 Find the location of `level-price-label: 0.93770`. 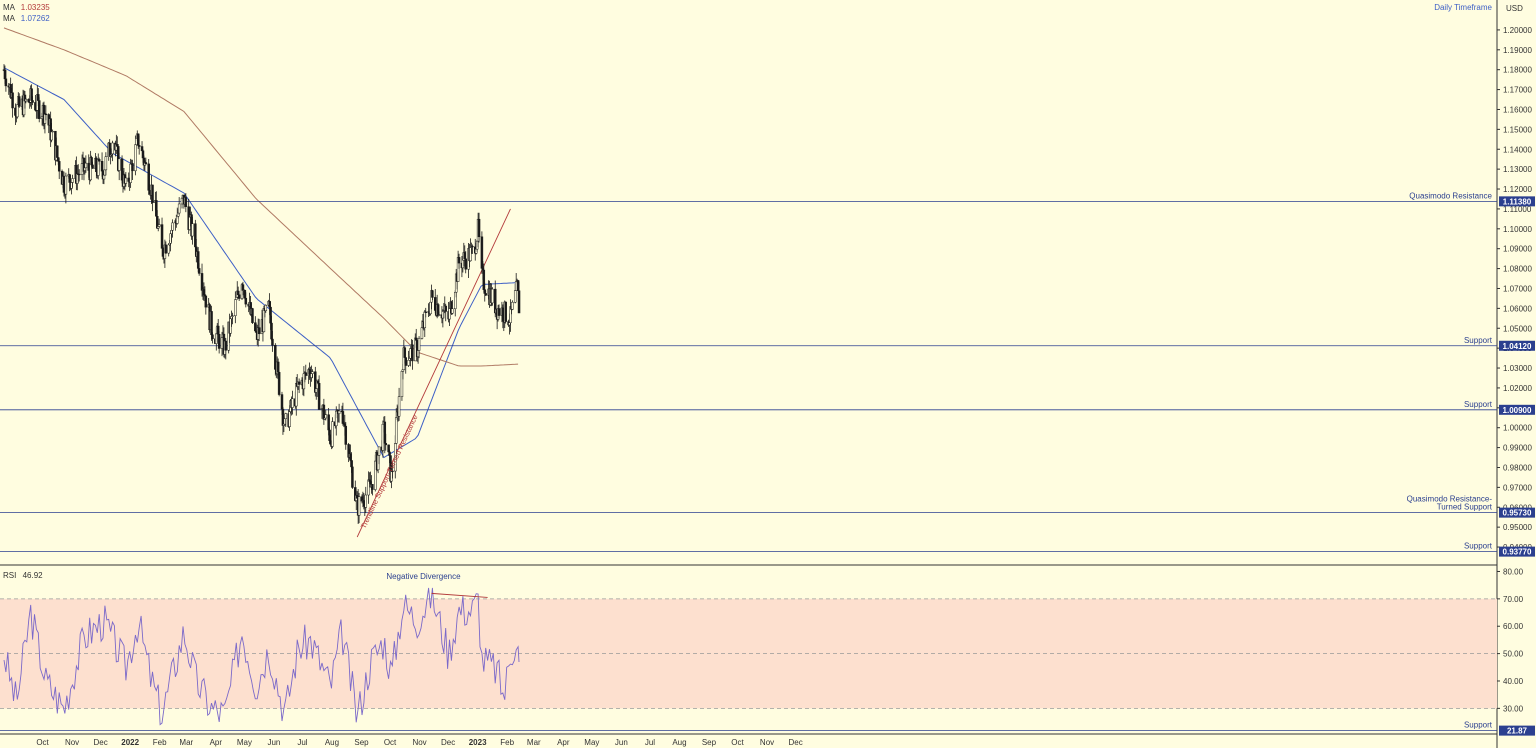

level-price-label: 0.93770 is located at coordinates (1517, 552).